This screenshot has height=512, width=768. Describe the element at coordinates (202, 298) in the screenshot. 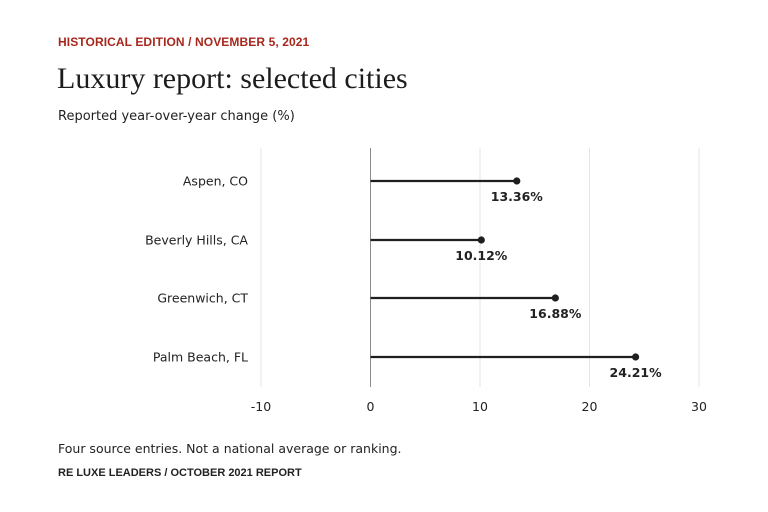

I see `category-label: Greenwich, CT` at that location.